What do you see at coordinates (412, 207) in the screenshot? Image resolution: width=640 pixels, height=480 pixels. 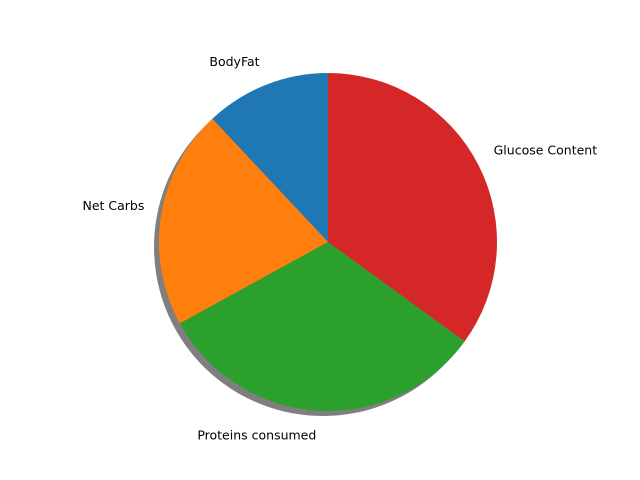 I see `pie-slice-glucose-content` at bounding box center [412, 207].